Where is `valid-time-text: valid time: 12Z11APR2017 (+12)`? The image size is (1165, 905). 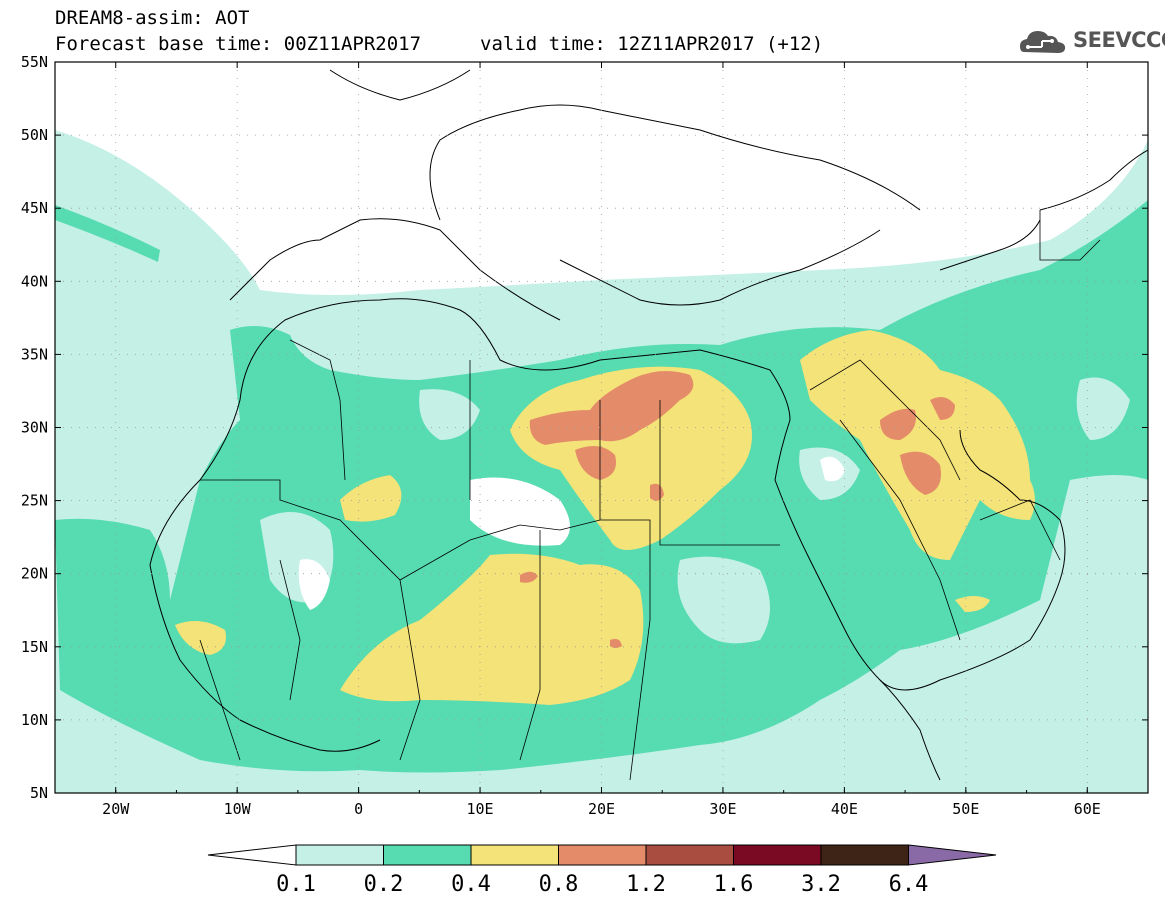
valid-time-text: valid time: 12Z11APR2017 (+12) is located at coordinates (652, 44).